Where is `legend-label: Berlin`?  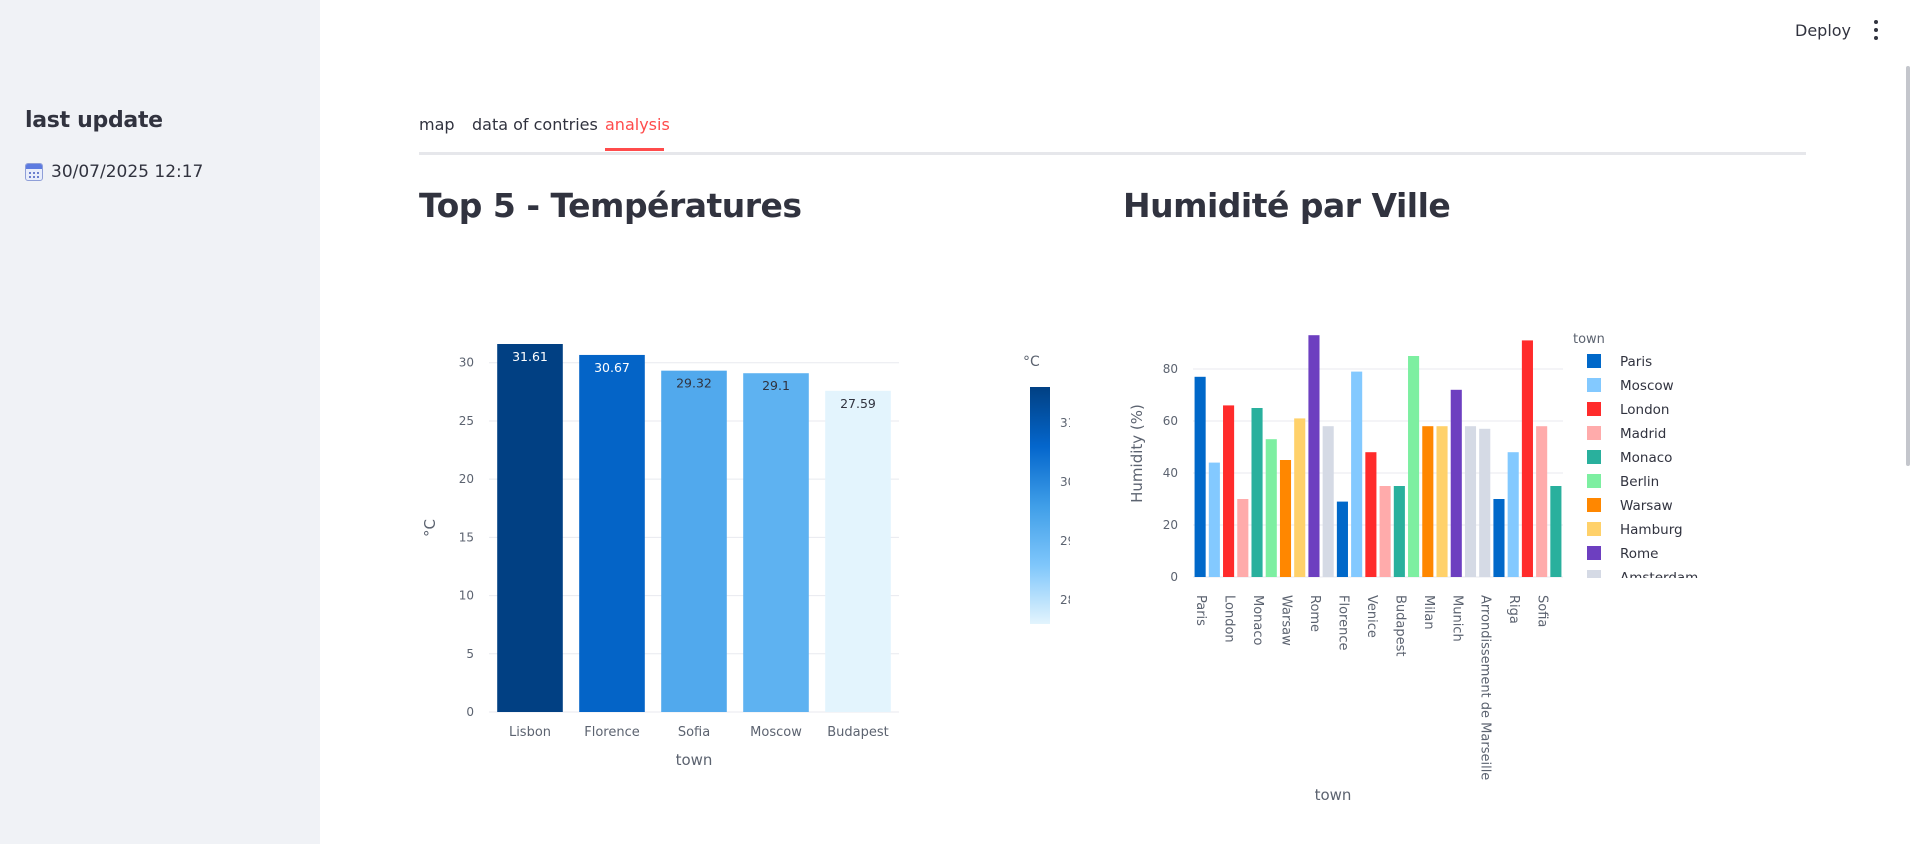 legend-label: Berlin is located at coordinates (1639, 482).